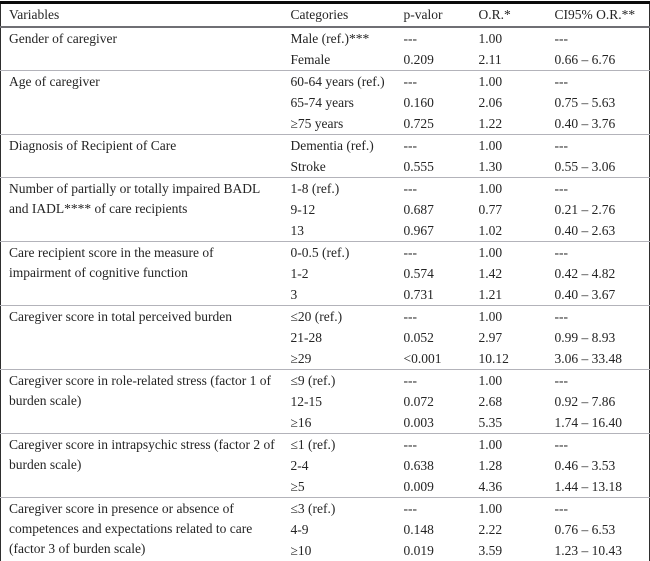 The width and height of the screenshot is (650, 561). Describe the element at coordinates (490, 529) in the screenshot. I see `odds-ratio-cell: 2.22` at that location.